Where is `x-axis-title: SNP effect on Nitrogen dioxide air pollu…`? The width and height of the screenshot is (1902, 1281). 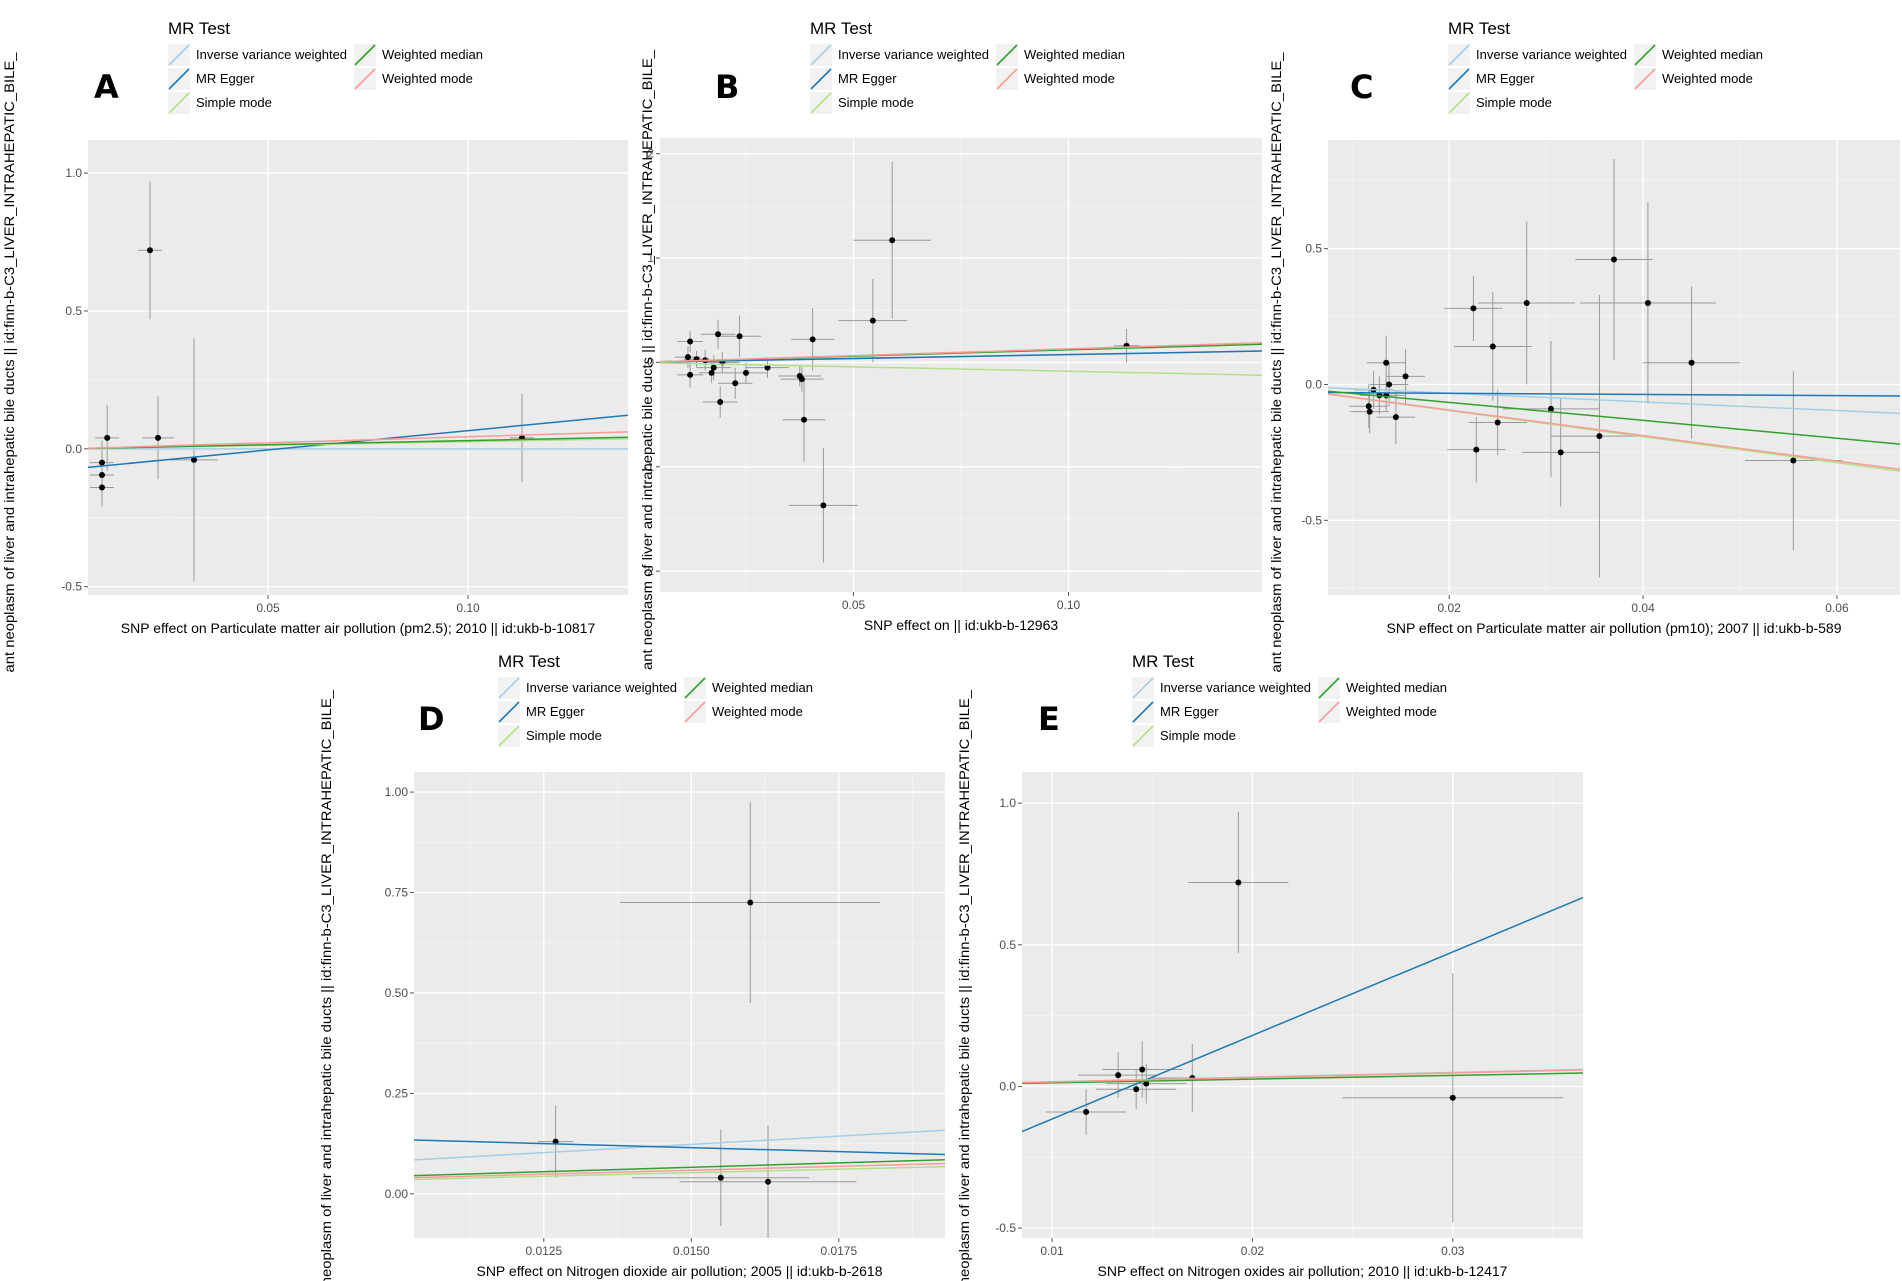 x-axis-title: SNP effect on Nitrogen dioxide air pollu… is located at coordinates (679, 1271).